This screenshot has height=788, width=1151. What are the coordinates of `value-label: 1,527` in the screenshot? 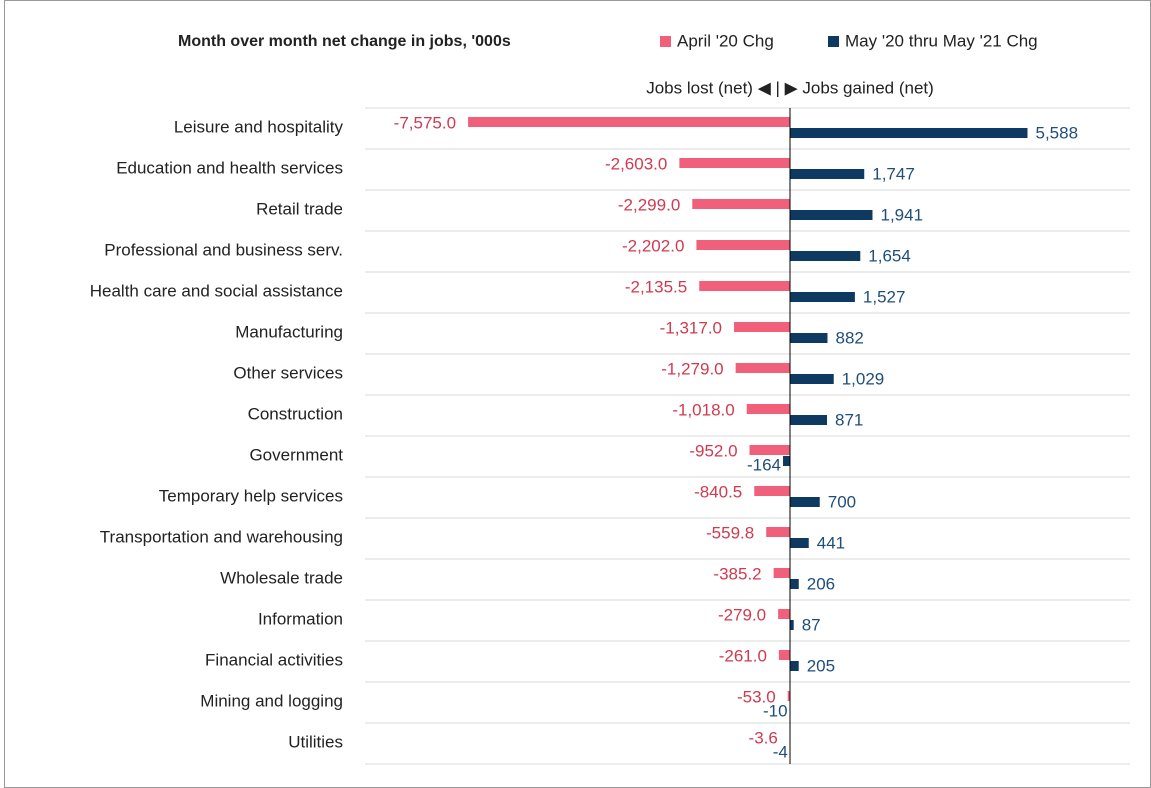 It's located at (884, 296).